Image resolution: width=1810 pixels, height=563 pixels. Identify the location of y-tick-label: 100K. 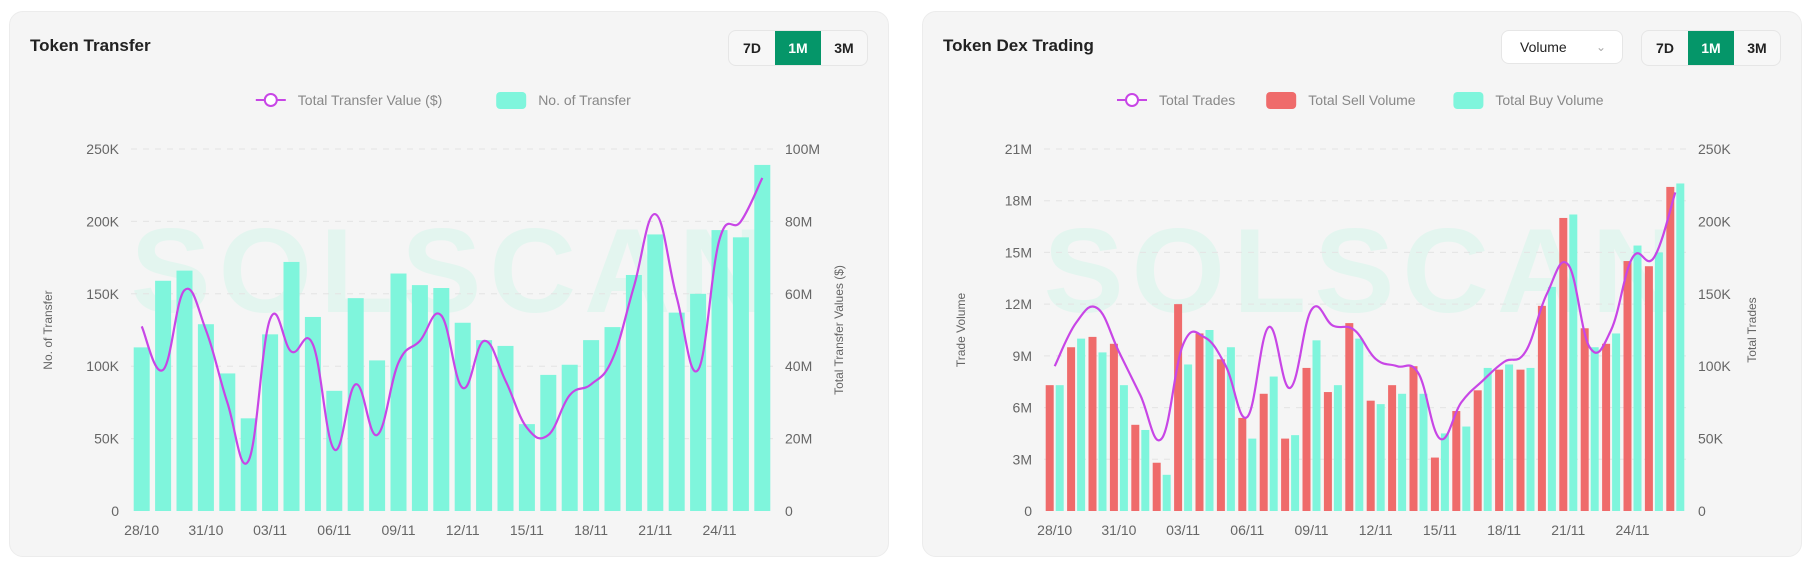
(102, 366).